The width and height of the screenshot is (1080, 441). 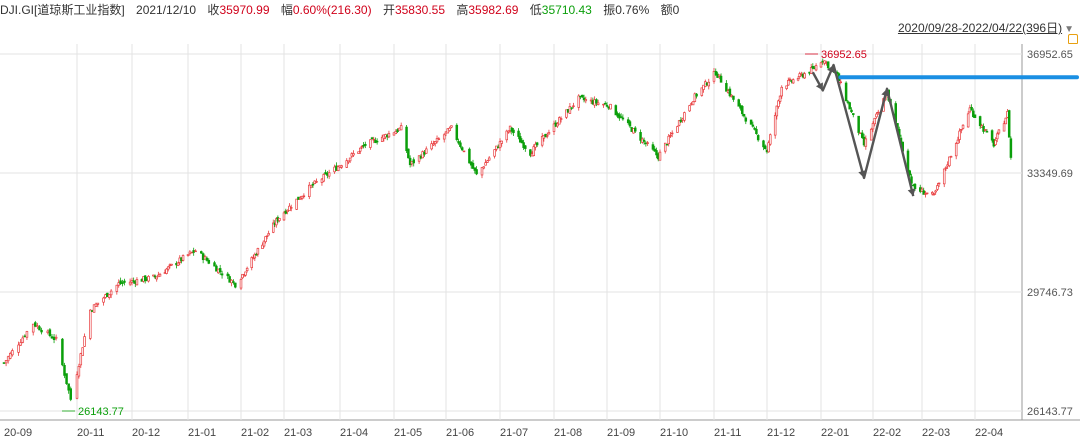 What do you see at coordinates (568, 433) in the screenshot?
I see `x-tick-label: 21-08` at bounding box center [568, 433].